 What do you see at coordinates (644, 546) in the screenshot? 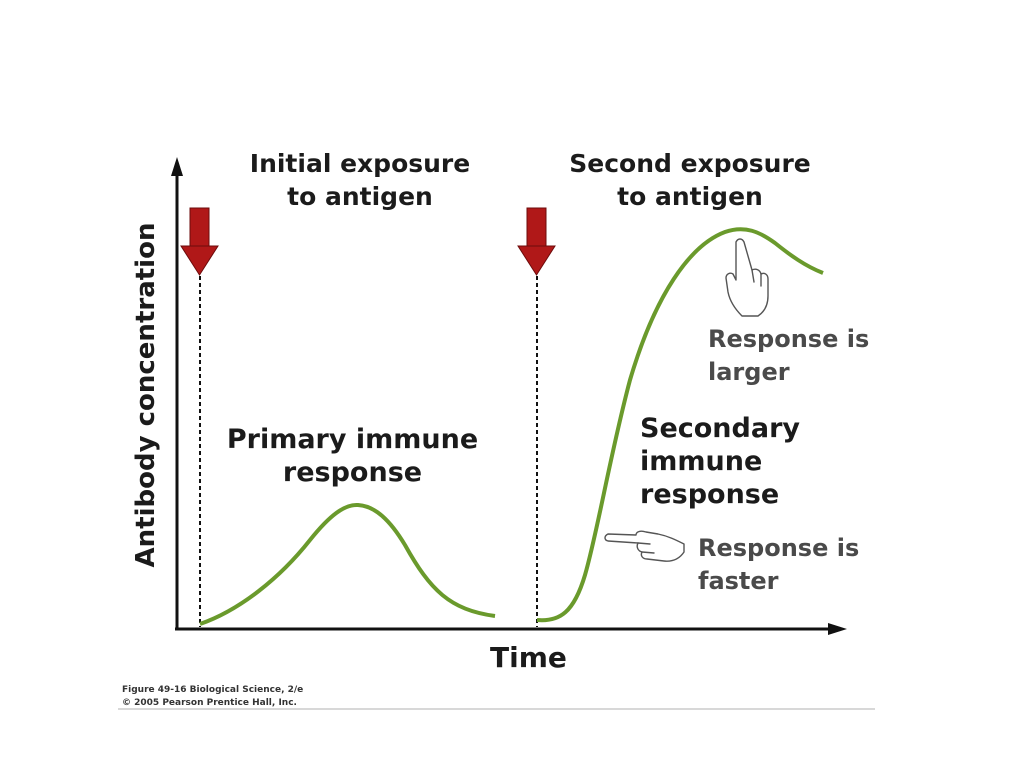
I see `pointing-hand-left-icon` at bounding box center [644, 546].